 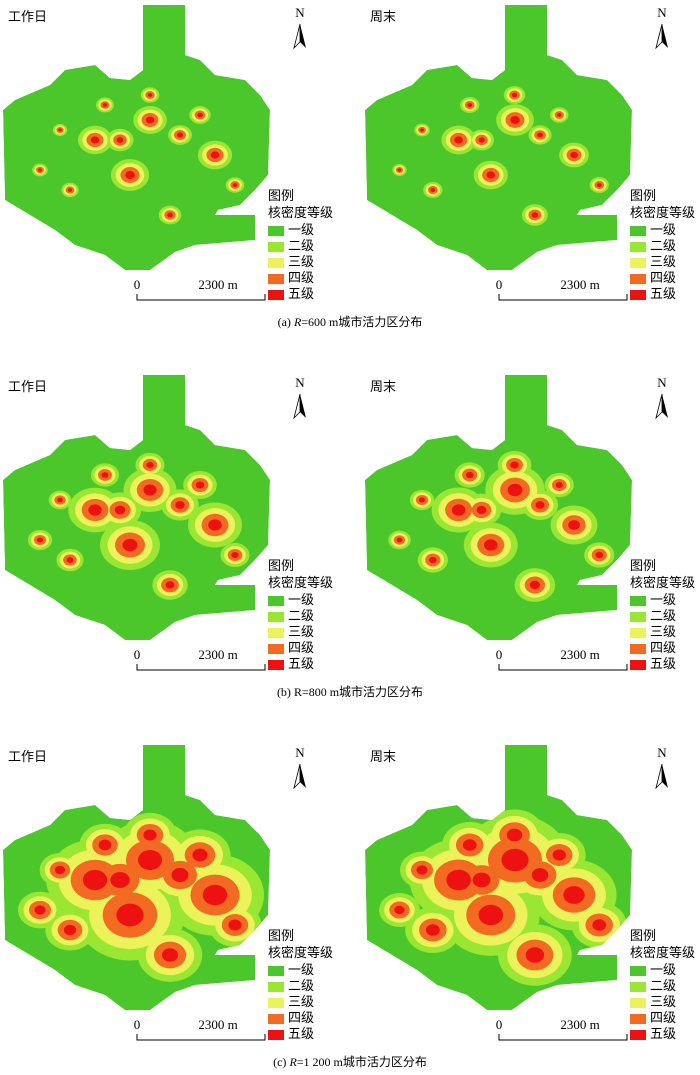 I want to click on legend-label: 五级, so click(x=663, y=663).